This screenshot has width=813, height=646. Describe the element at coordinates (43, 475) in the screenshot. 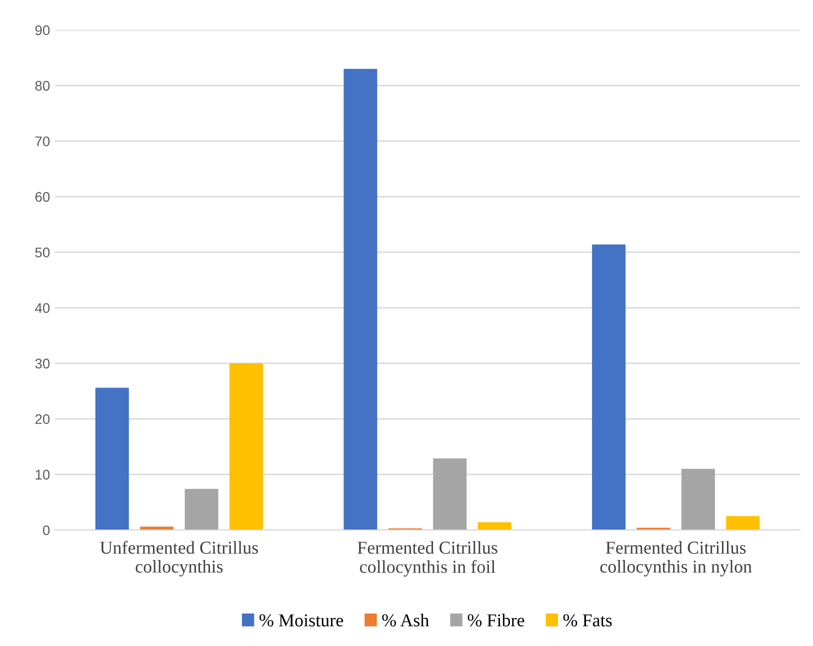

I see `y-tick-label: 10` at that location.